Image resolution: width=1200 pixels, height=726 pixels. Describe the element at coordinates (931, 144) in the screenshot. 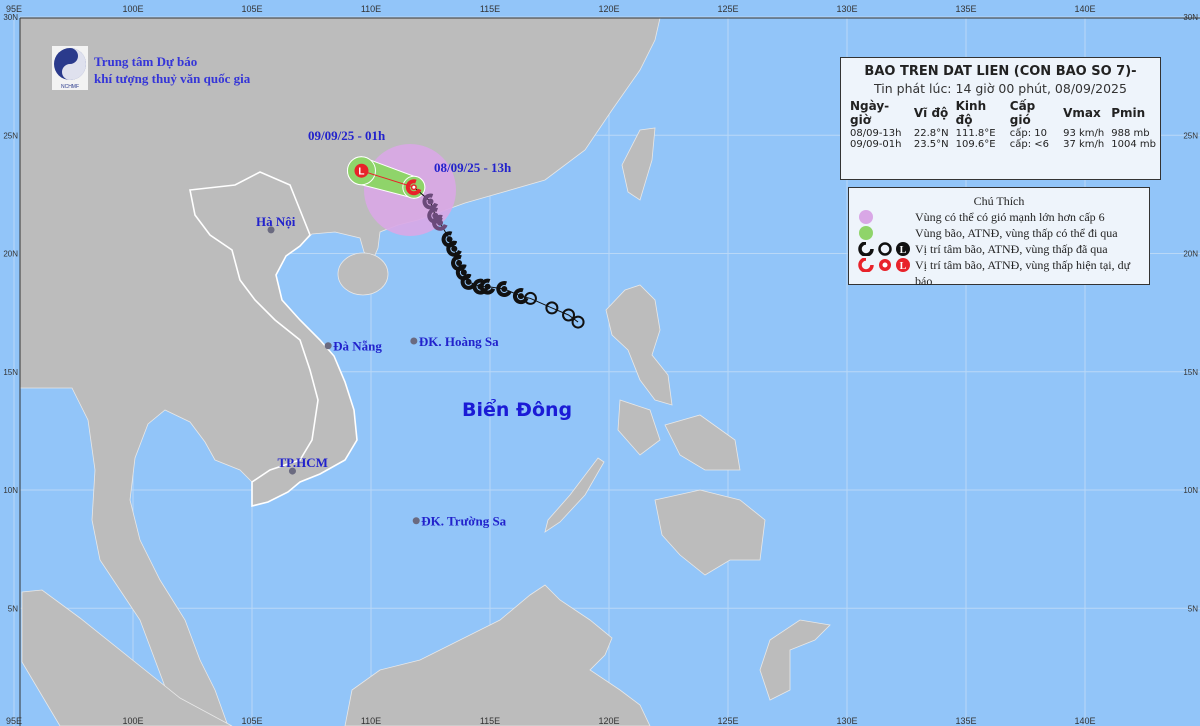

I see `cell: 23.5°N` at that location.